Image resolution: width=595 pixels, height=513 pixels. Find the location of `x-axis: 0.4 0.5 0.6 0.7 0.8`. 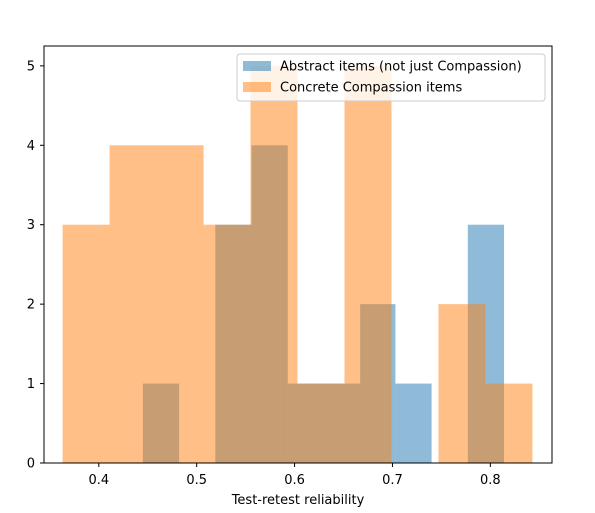

x-axis: 0.4 0.5 0.6 0.7 0.8 is located at coordinates (294, 475).